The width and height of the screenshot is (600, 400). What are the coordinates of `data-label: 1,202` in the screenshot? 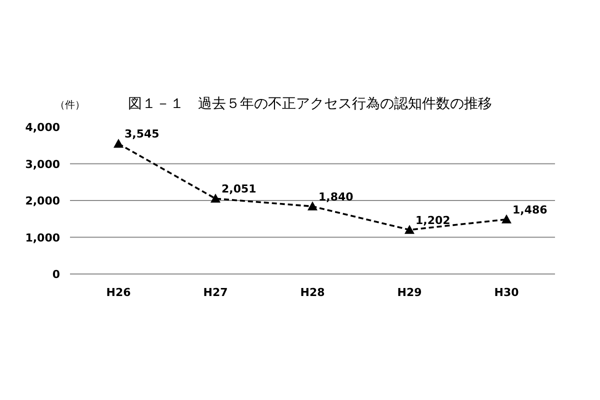 It's located at (433, 220).